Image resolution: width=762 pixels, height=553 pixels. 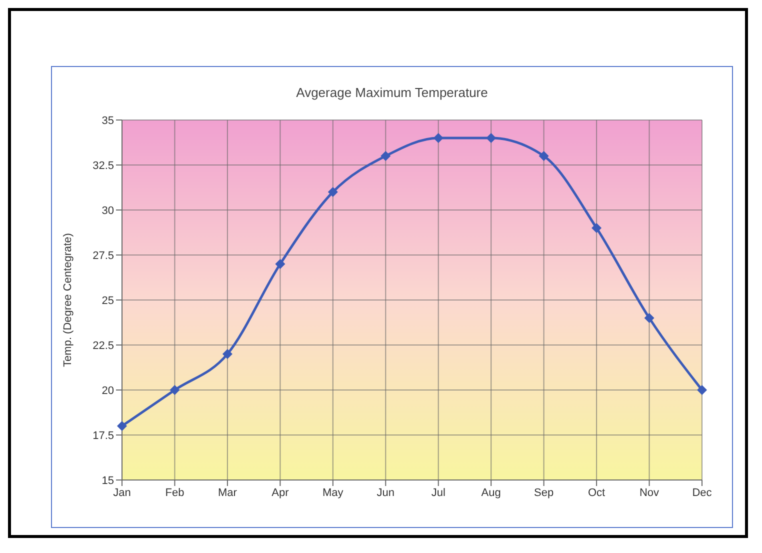 What do you see at coordinates (491, 492) in the screenshot?
I see `x-tick-label: Aug` at bounding box center [491, 492].